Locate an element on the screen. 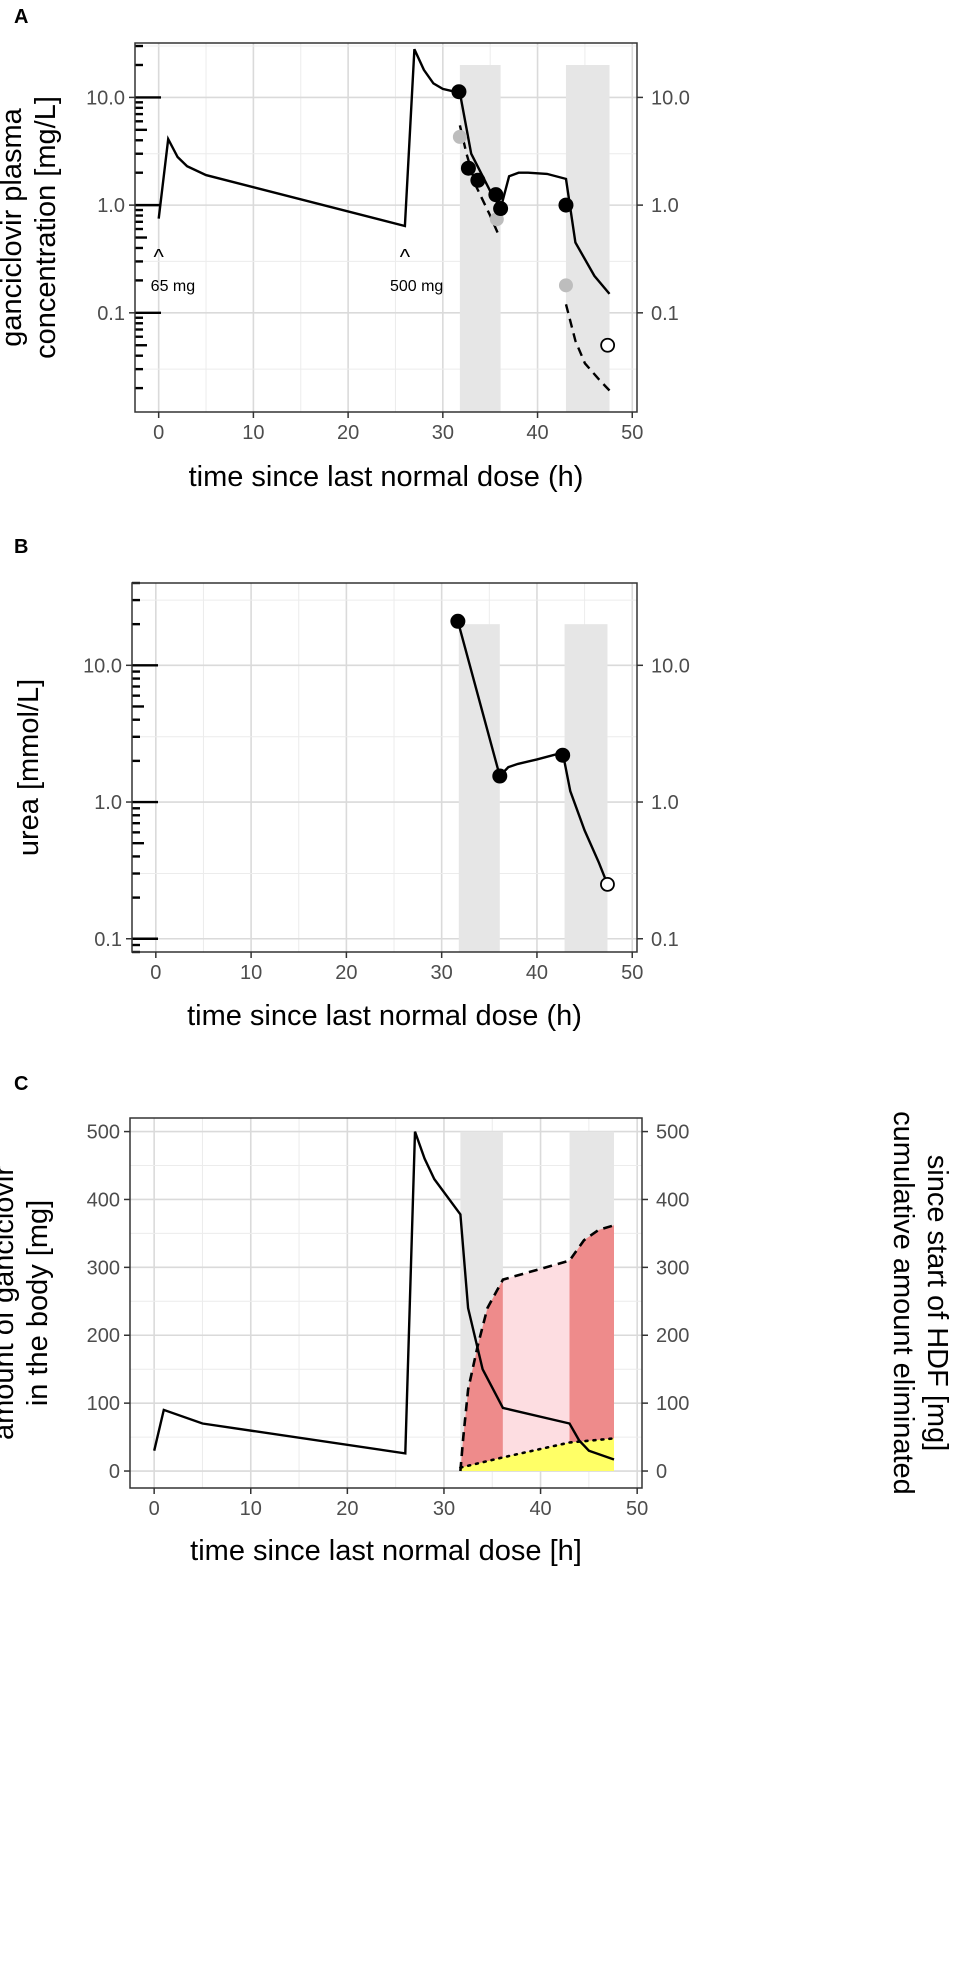 This screenshot has height=1964, width=958. cumulative-eliminated-line is located at coordinates (537, 1348).